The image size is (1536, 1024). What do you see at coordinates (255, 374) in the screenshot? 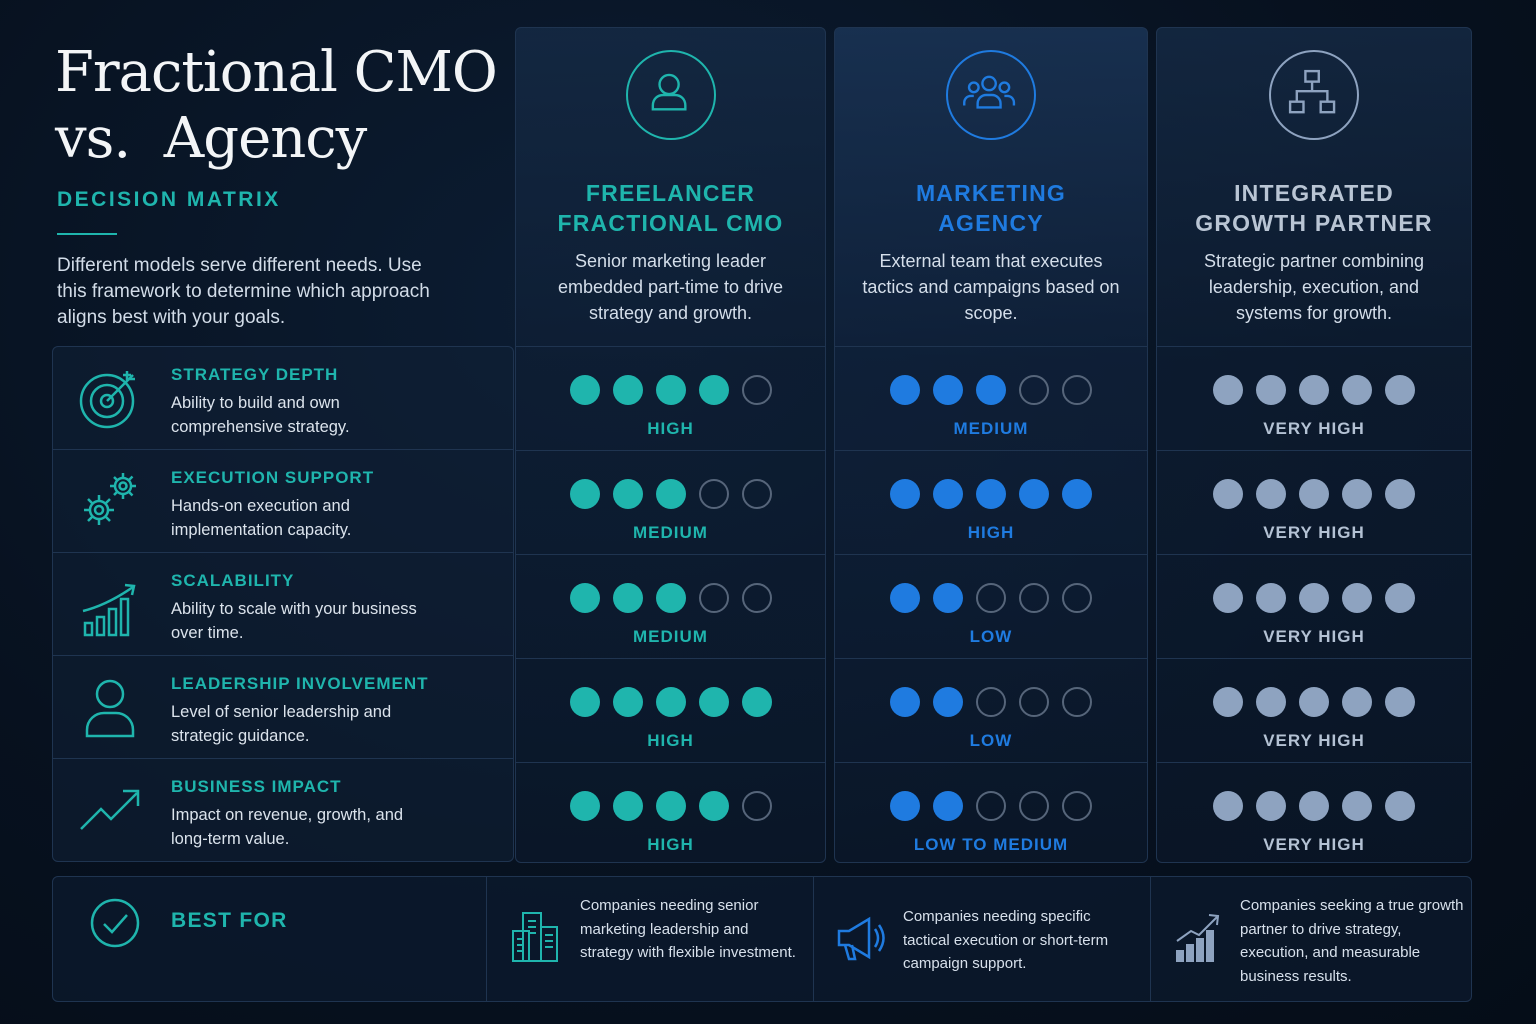
I see `criteria-title: STRATEGY DEPTH` at bounding box center [255, 374].